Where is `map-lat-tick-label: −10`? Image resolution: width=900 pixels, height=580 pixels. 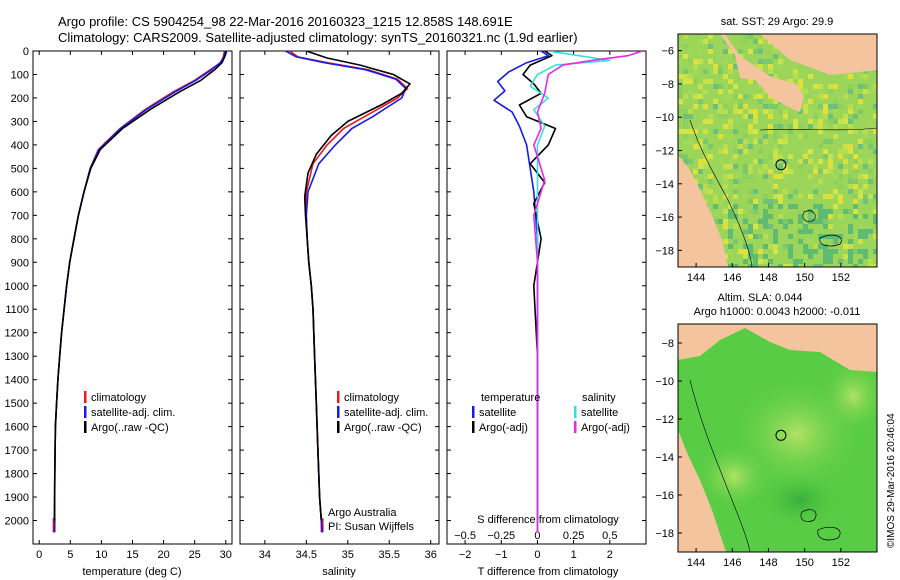 map-lat-tick-label: −10 is located at coordinates (664, 382).